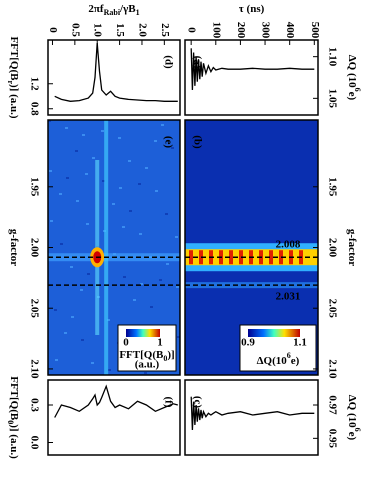  What do you see at coordinates (34, 109) in the screenshot?
I see `y-tick-label: 0.8` at bounding box center [34, 109].